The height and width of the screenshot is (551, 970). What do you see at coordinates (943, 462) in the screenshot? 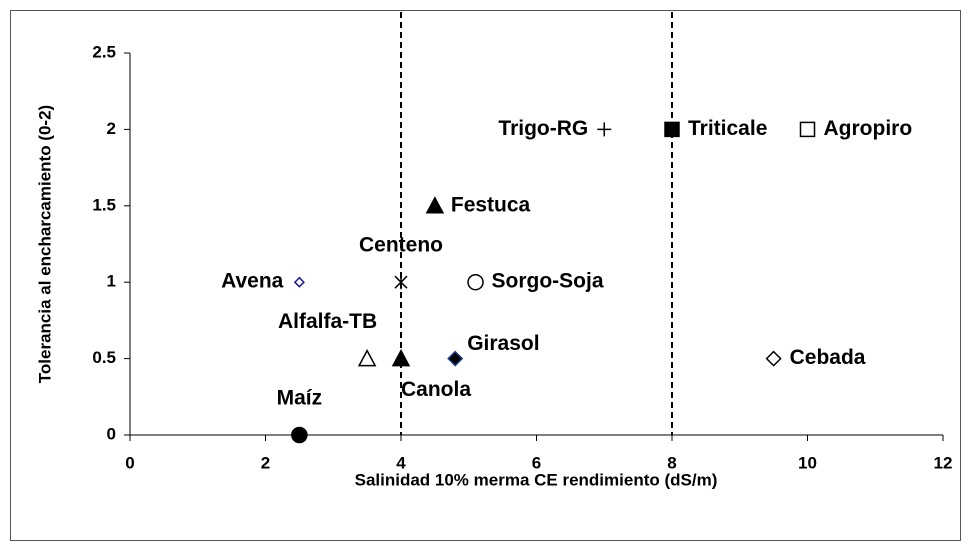
I see `x-tick-label: 12` at bounding box center [943, 462].